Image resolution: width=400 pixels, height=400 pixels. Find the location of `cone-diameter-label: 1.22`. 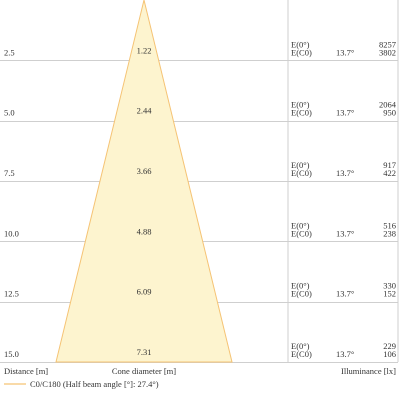

cone-diameter-label: 1.22 is located at coordinates (144, 50).